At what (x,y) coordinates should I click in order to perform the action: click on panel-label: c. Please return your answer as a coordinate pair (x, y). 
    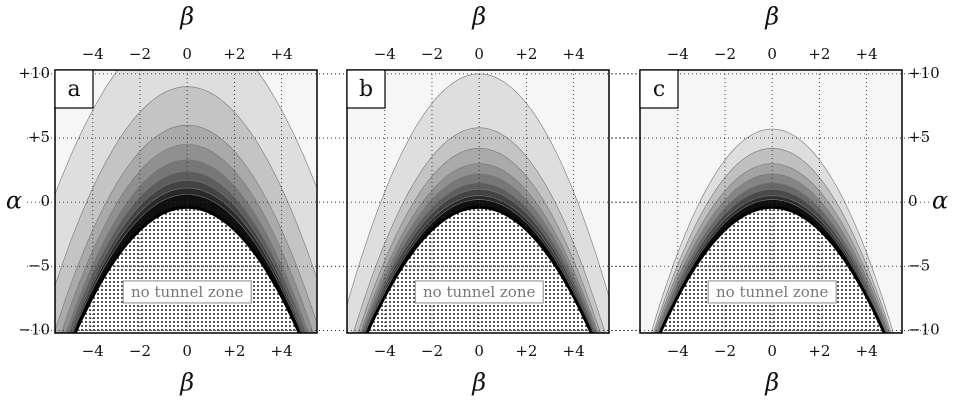
    Looking at the image, I should click on (659, 89).